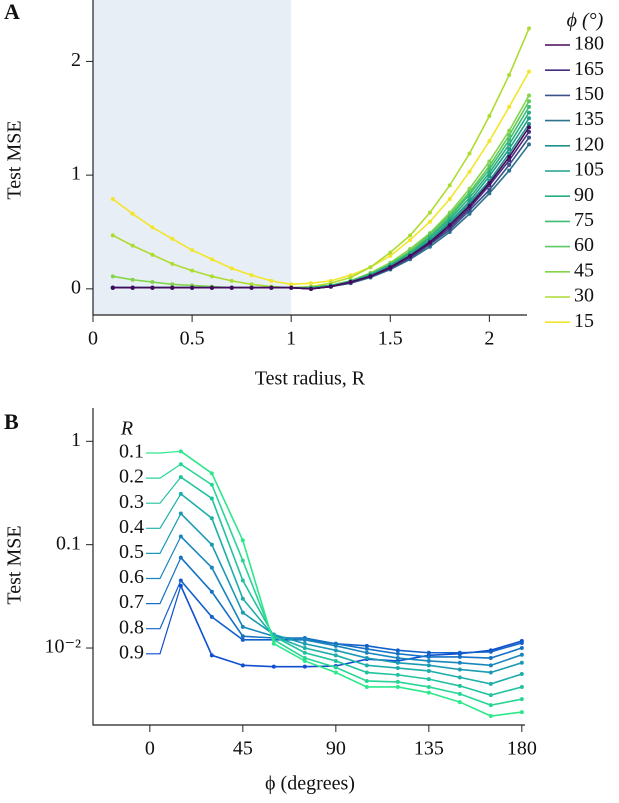 The height and width of the screenshot is (803, 619). I want to click on panel-letter: A, so click(12, 12).